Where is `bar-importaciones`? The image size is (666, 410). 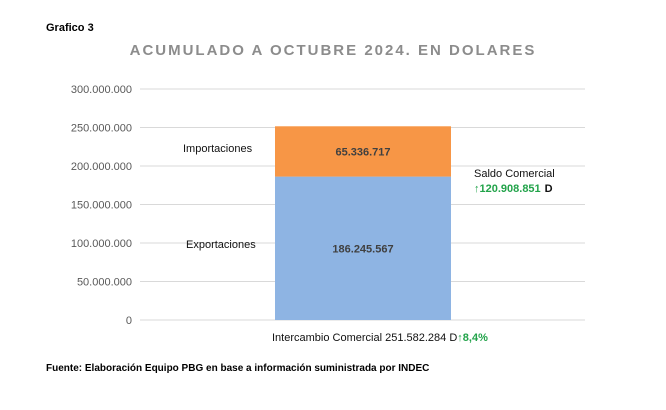
bar-importaciones is located at coordinates (363, 151).